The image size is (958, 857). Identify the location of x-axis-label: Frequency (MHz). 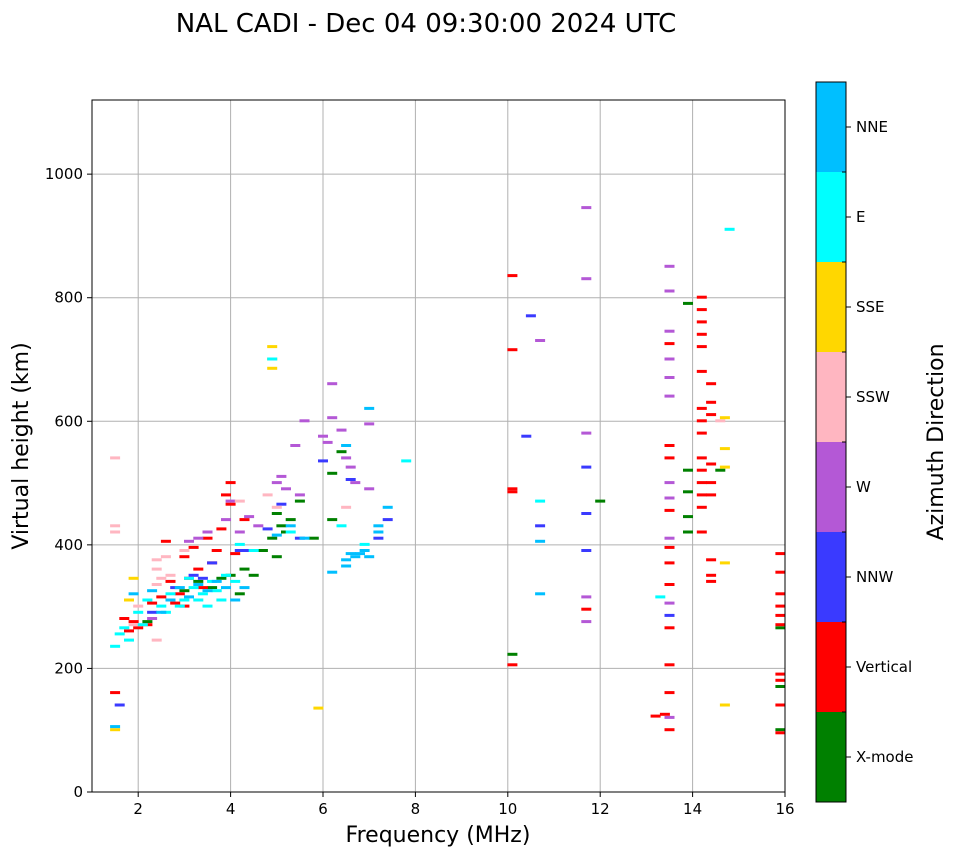
(438, 835).